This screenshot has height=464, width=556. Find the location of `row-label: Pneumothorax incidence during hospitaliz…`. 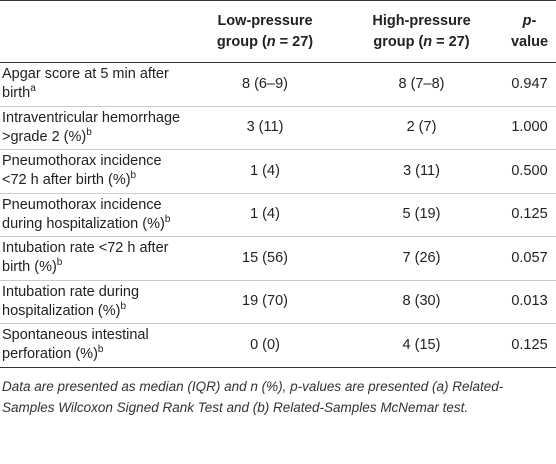

row-label: Pneumothorax incidence during hospitaliz… is located at coordinates (83, 214).